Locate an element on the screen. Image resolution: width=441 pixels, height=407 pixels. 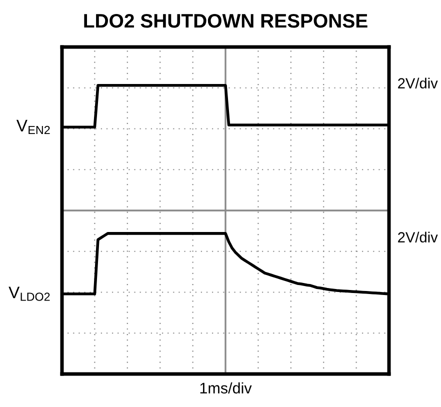
series-label: V$_{EN2}$ is located at coordinates (33, 127).